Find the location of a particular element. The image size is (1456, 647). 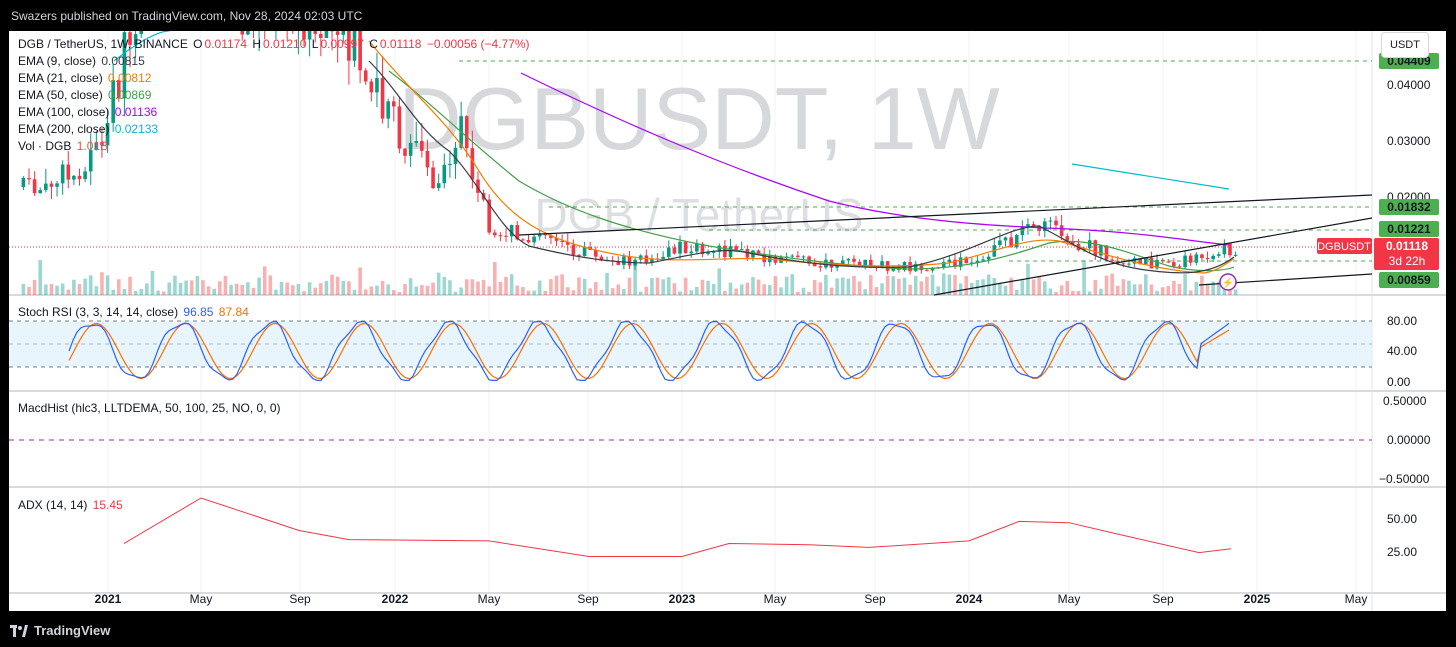

time-tick: May is located at coordinates (775, 599).